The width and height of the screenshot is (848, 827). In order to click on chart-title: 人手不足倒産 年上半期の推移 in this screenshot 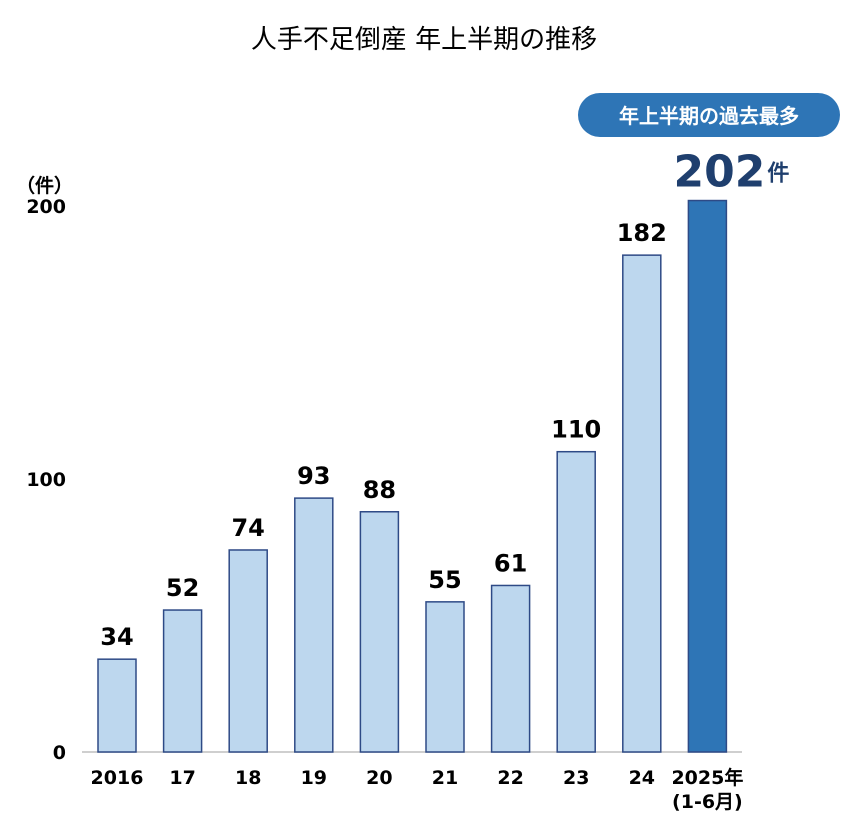, I will do `click(424, 40)`.